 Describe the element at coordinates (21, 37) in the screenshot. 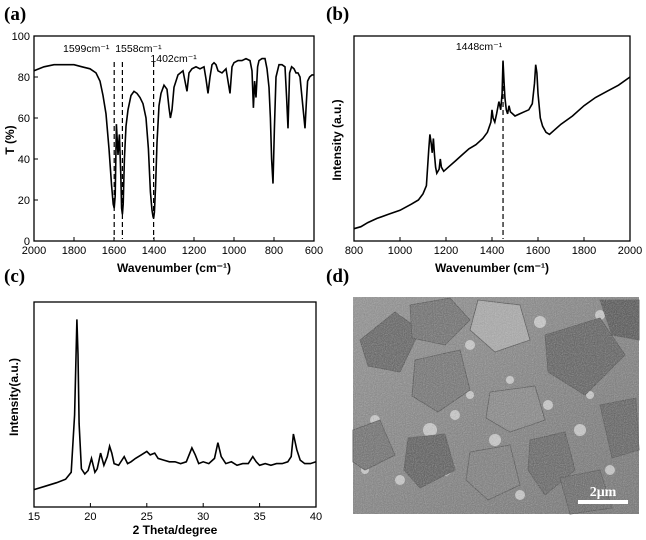

I see `y-tick-label: 100` at that location.